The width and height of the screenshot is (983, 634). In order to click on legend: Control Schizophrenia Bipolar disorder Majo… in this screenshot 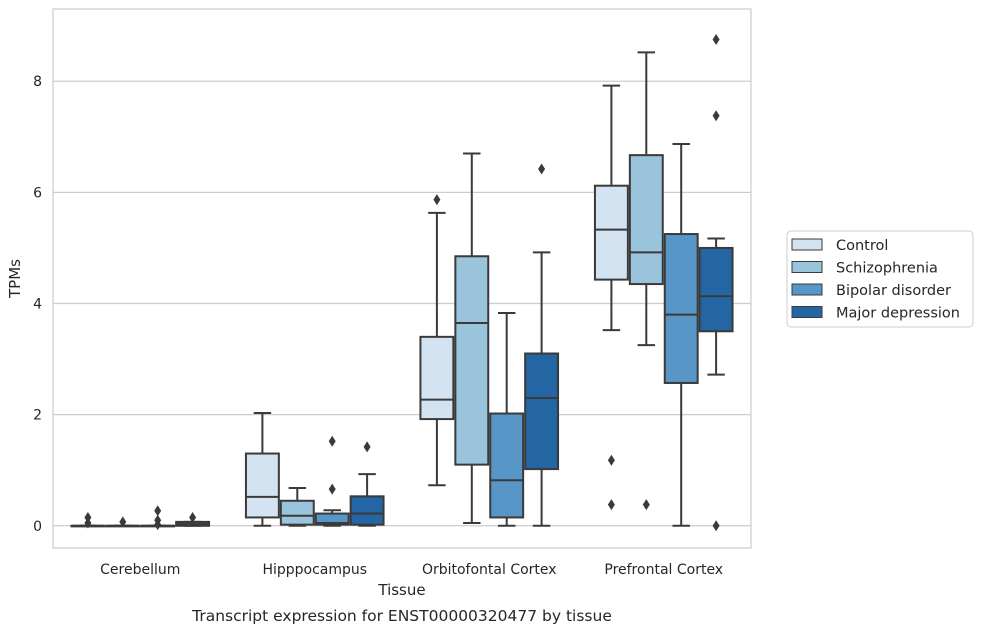, I will do `click(880, 279)`.